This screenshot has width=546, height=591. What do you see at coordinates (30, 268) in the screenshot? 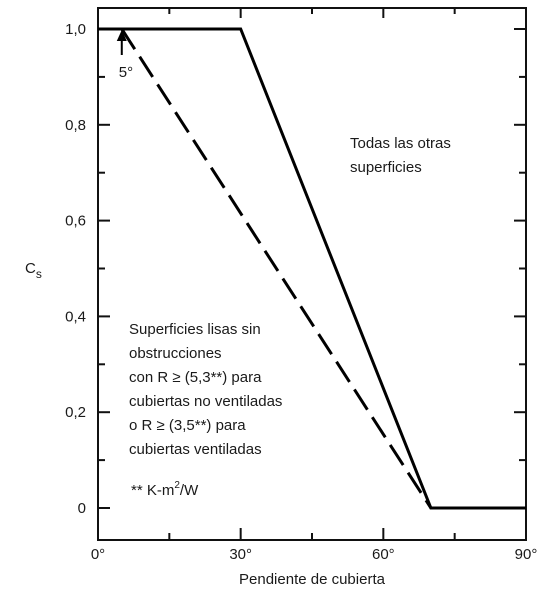
I see `y-axis-label-main: C` at bounding box center [30, 268].